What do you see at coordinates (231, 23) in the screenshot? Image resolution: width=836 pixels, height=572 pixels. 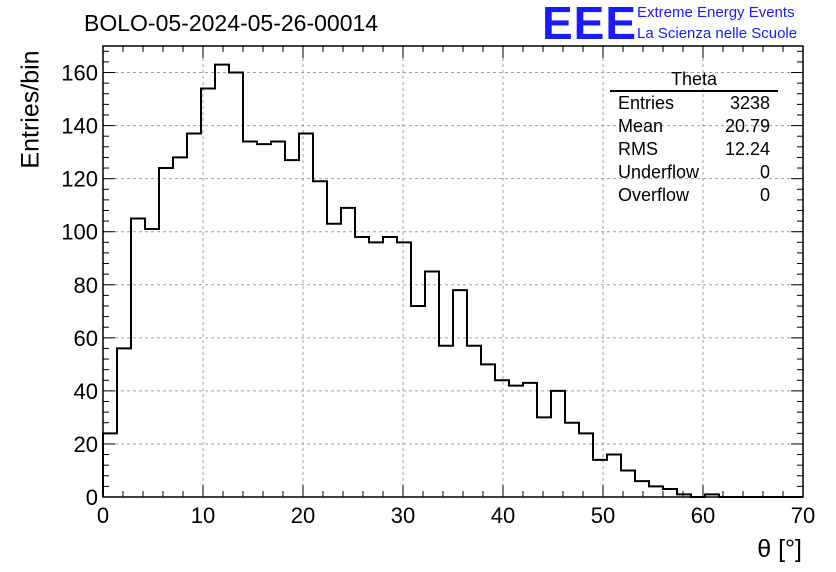 I see `chart-title: BOLO-05-2024-05-26-00014` at bounding box center [231, 23].